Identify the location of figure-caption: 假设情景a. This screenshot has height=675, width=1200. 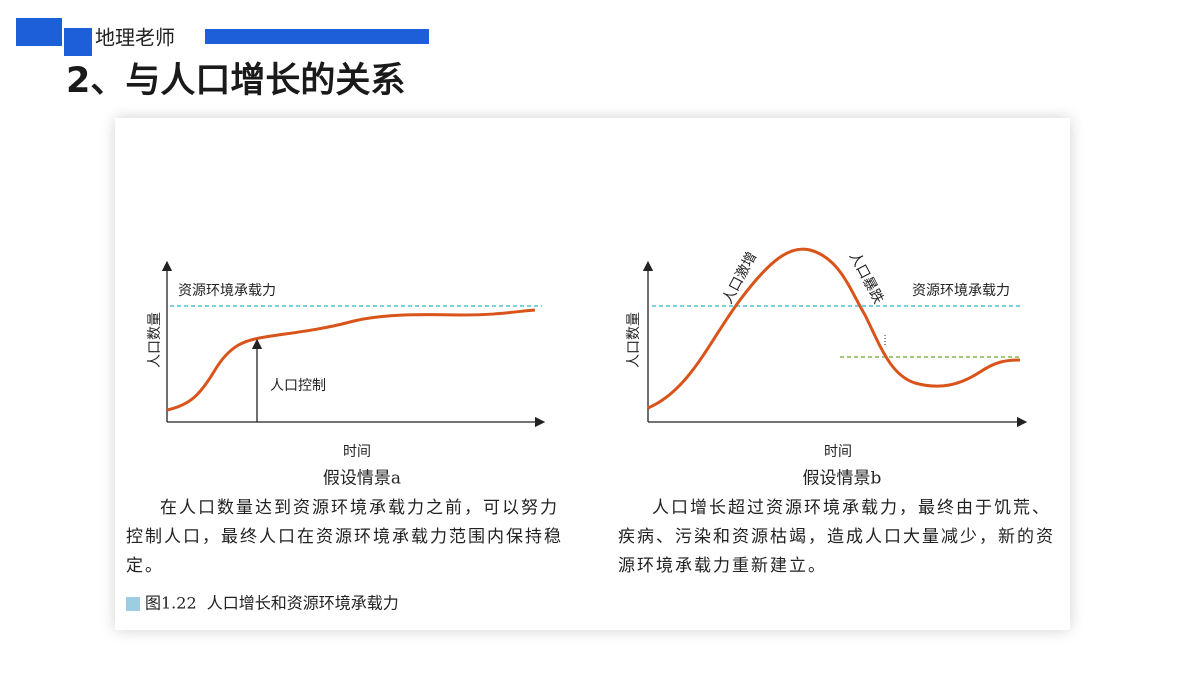
(362, 479).